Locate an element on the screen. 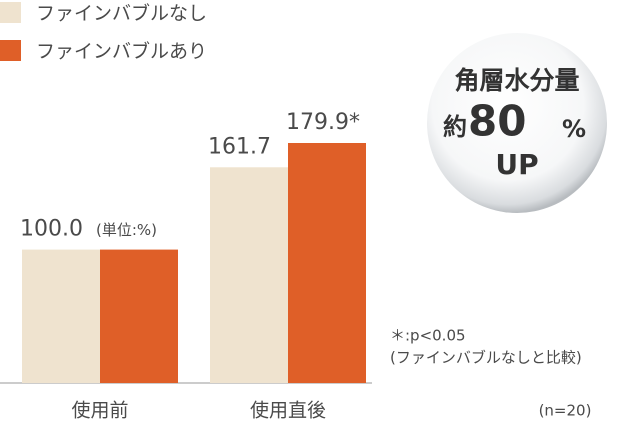  data-label: 161.7 is located at coordinates (239, 146).